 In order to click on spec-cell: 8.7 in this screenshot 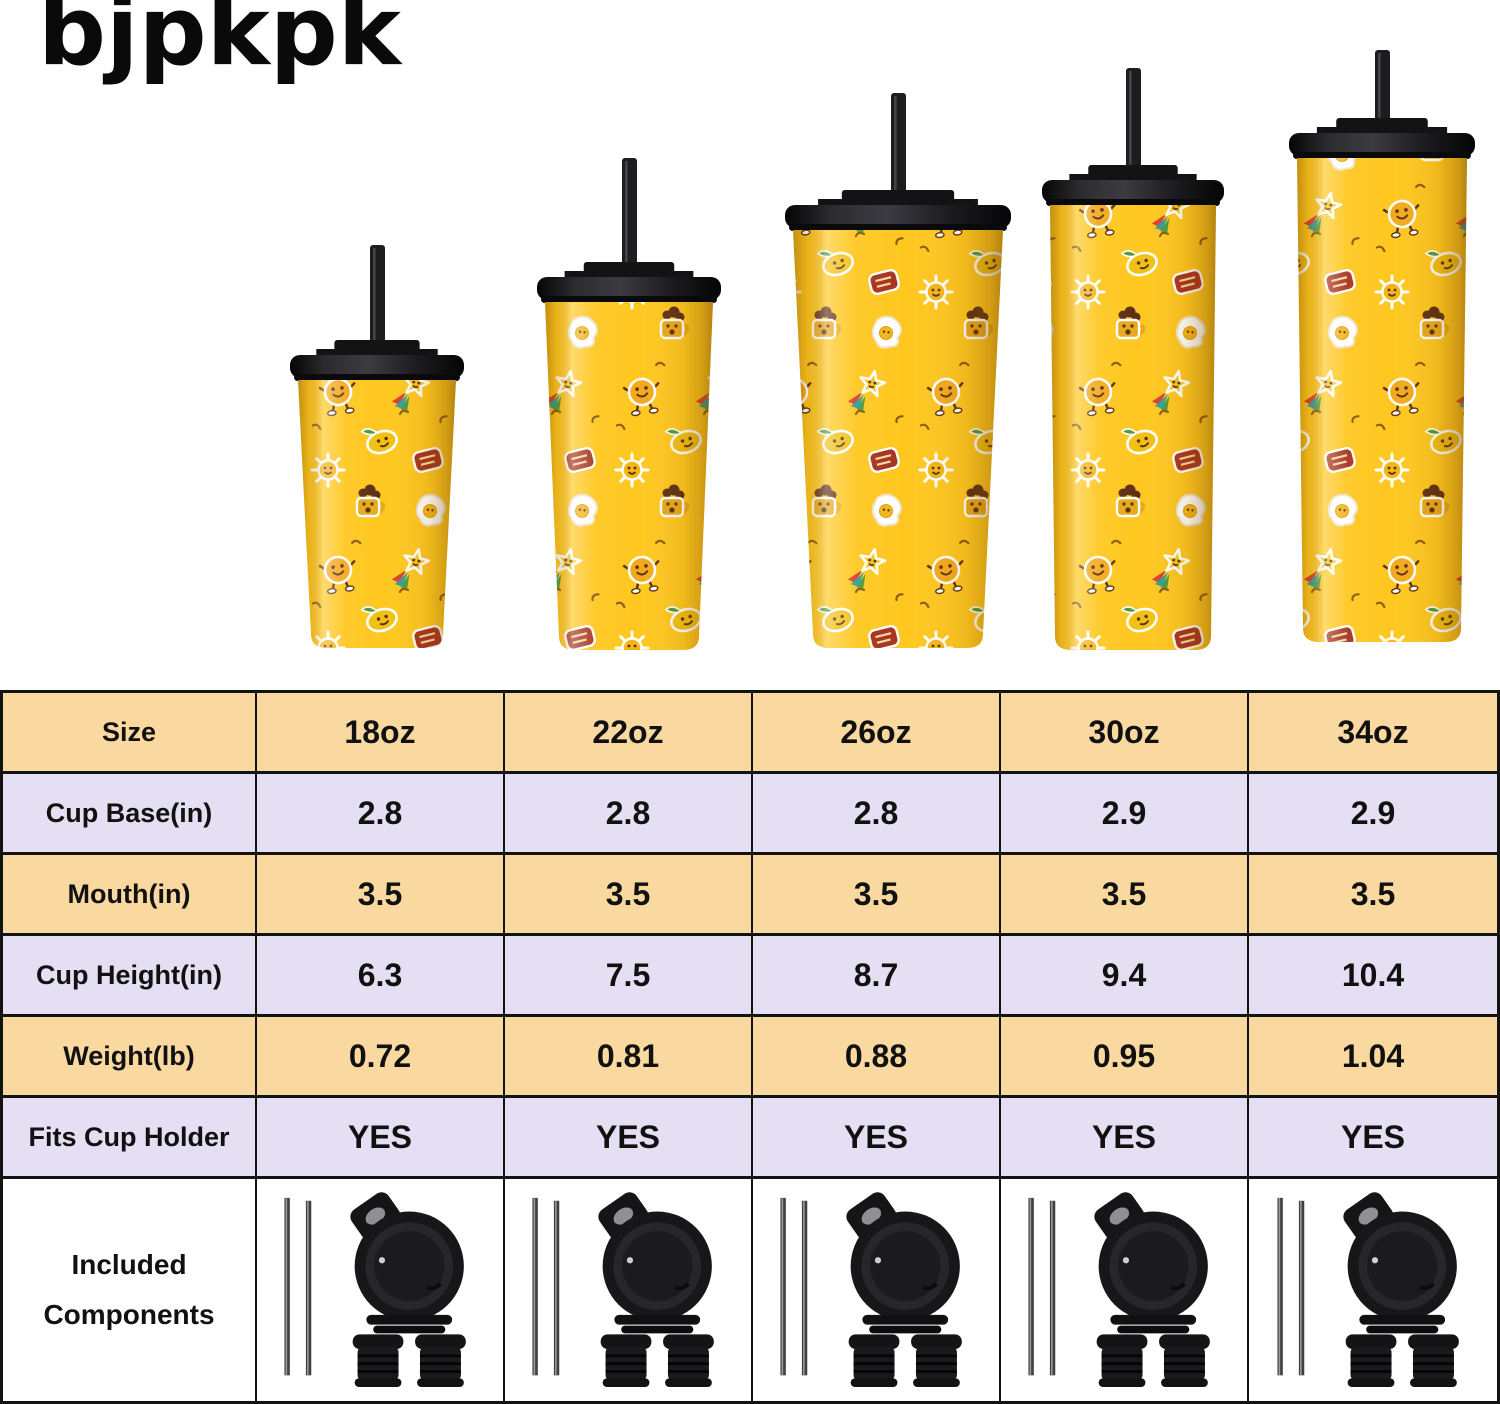, I will do `click(877, 976)`.